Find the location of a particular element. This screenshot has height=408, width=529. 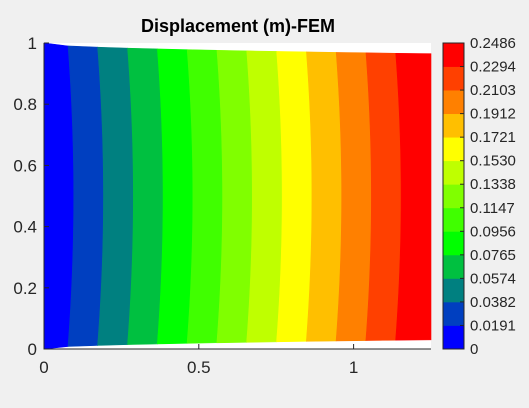

colorbar-swatches is located at coordinates (453, 196).